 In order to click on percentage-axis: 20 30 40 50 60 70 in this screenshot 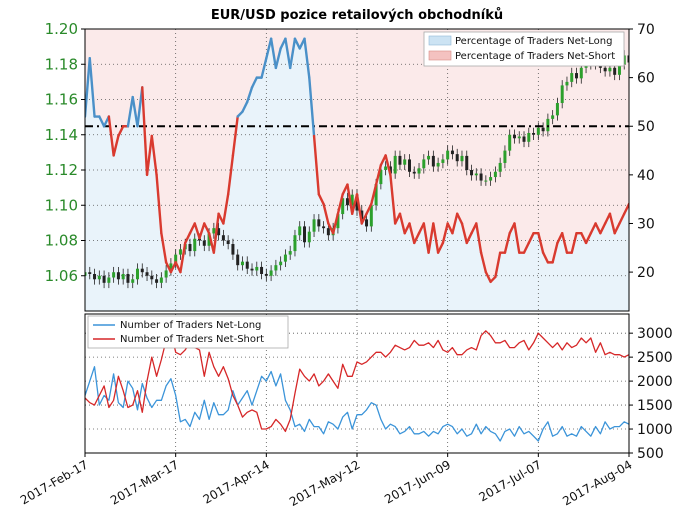, I will do `click(642, 151)`.